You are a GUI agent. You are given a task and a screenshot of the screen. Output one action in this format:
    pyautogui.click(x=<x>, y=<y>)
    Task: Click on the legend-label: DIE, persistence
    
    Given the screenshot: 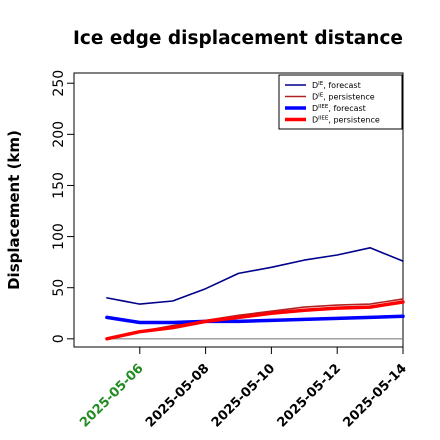 What is the action you would take?
    pyautogui.click(x=343, y=97)
    